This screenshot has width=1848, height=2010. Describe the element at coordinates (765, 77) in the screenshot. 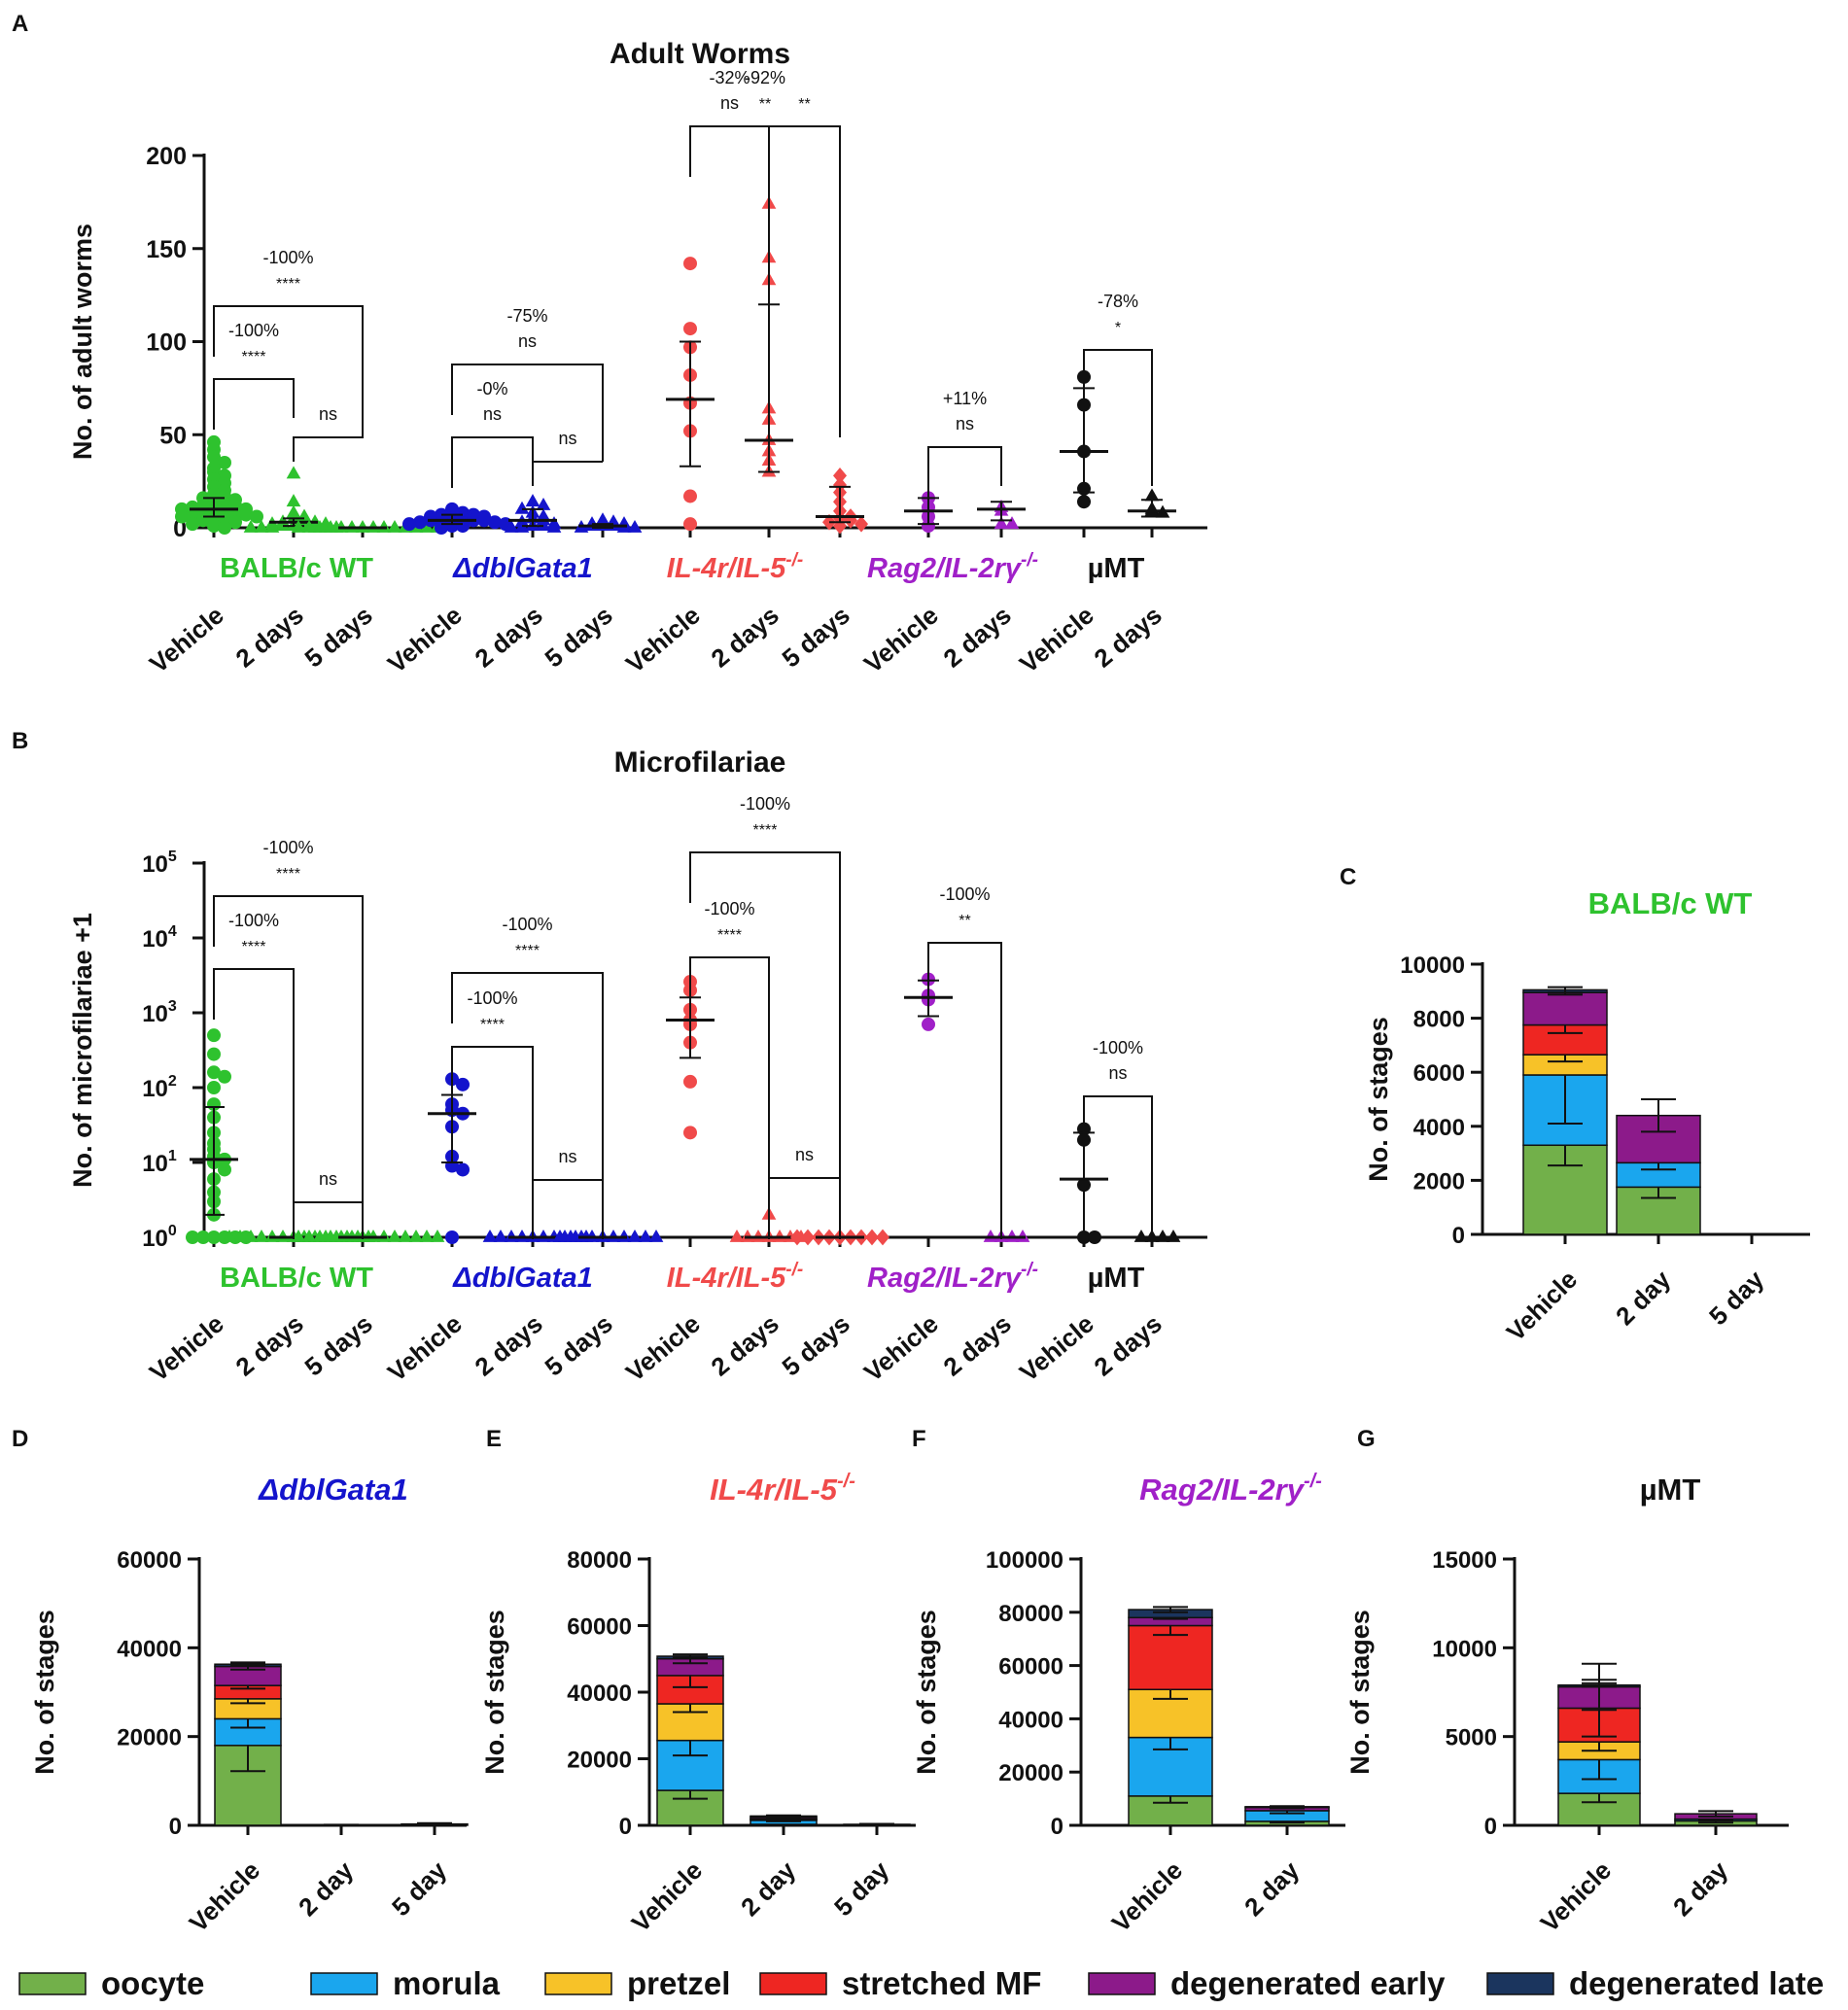

I see `percent-change: -92%` at that location.